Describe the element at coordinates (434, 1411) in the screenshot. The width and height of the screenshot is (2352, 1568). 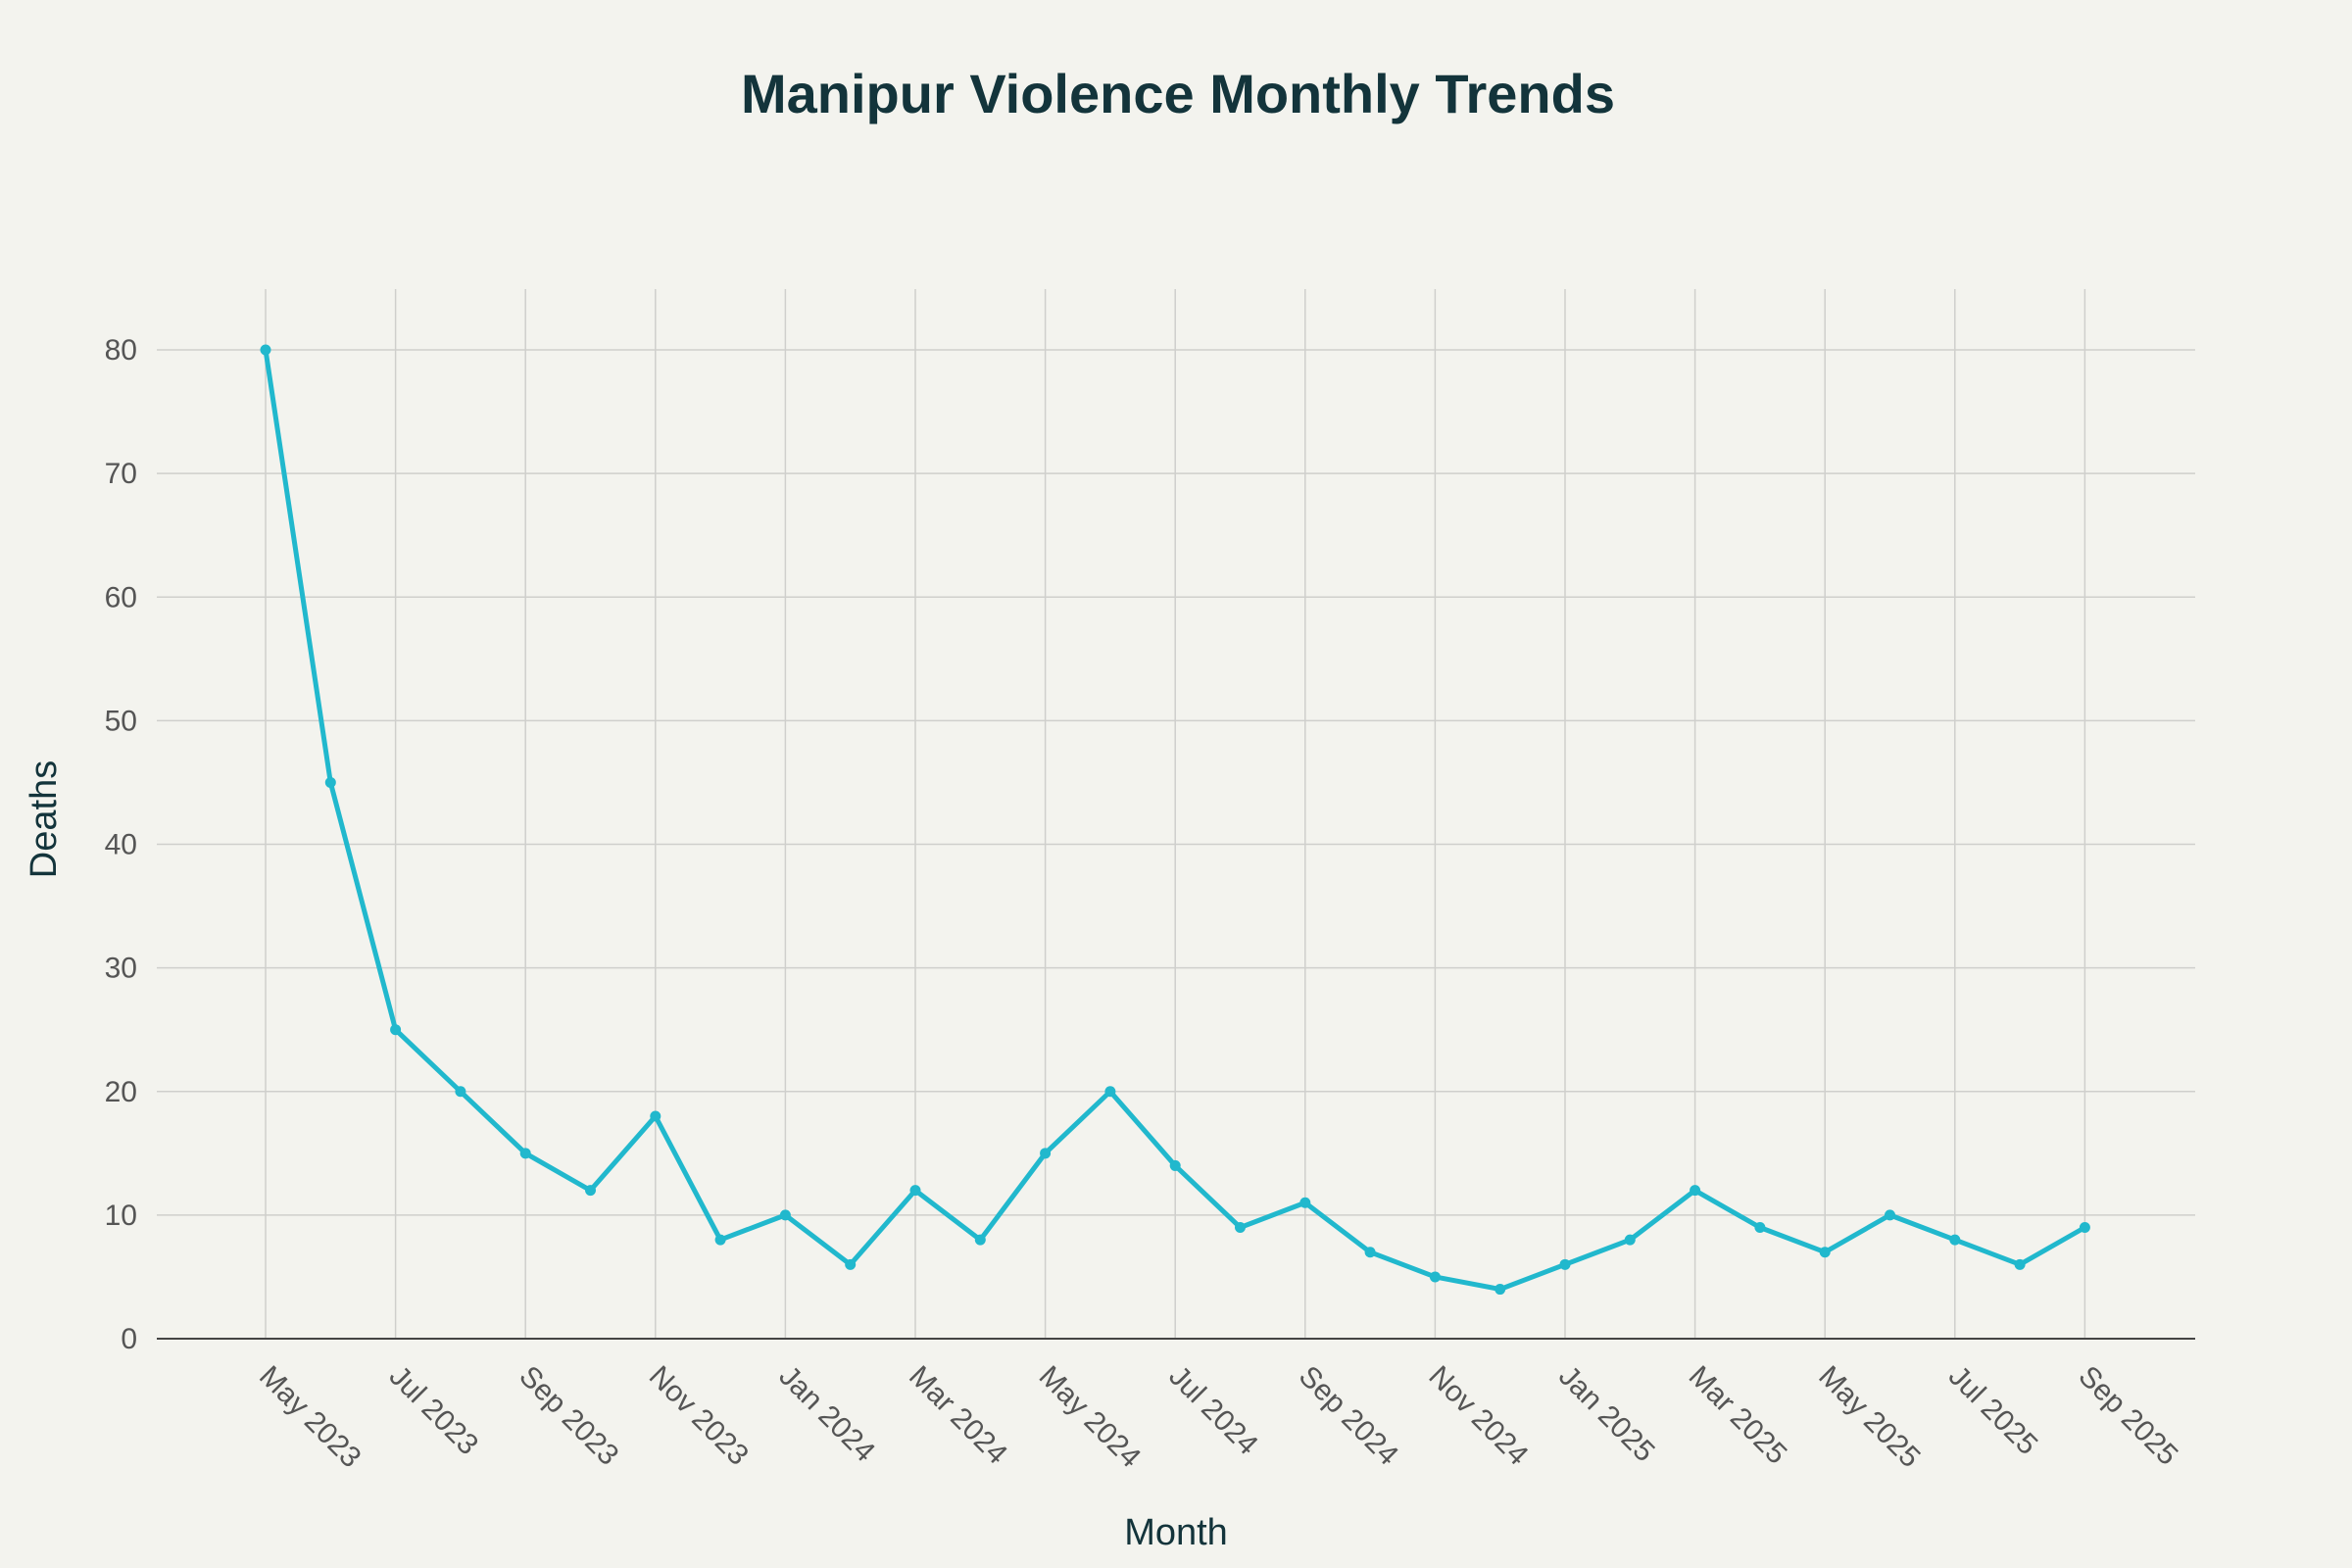
I see `x-tick-label: Jul 2023` at that location.